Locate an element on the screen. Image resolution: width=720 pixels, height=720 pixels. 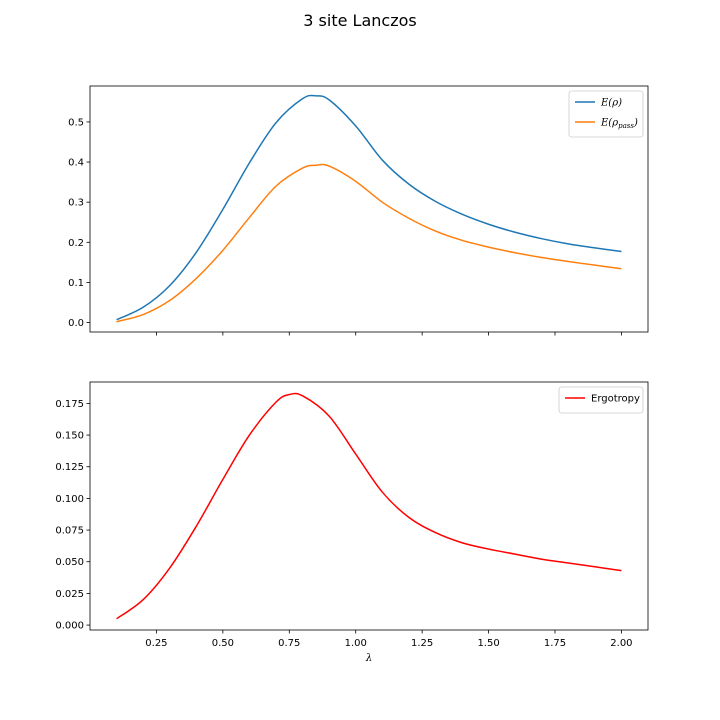
bottom-x-tick-label: 1.50 is located at coordinates (488, 643).